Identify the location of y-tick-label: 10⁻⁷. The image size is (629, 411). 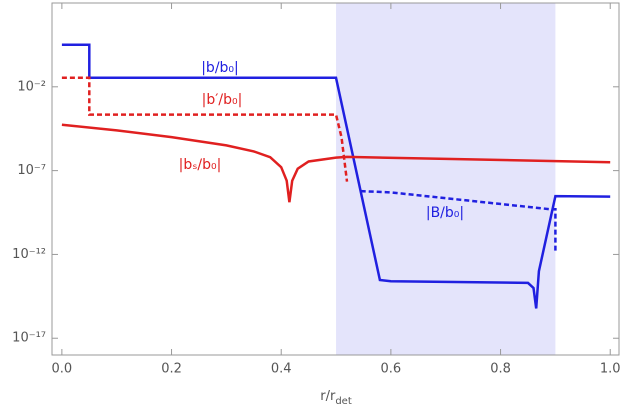
(31, 170).